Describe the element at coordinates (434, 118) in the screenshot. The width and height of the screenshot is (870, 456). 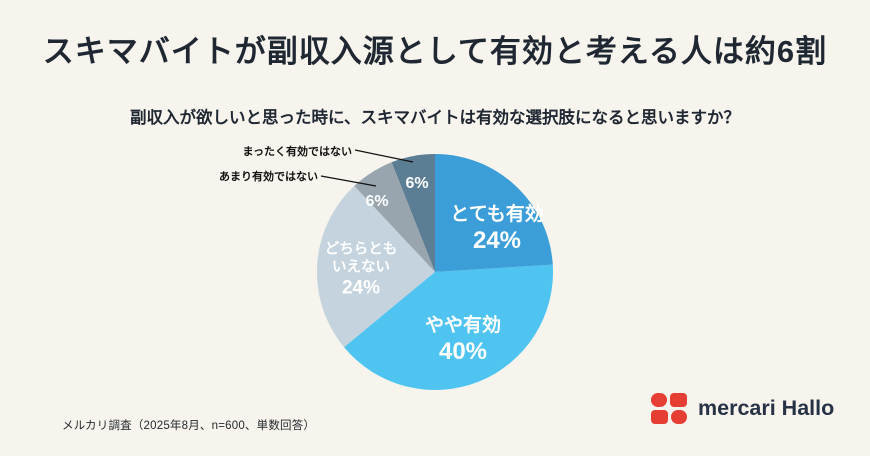
I see `survey-question: 副収入が欲しいと思った時に、スキマバイトは有効な選択肢になると思いますか？` at that location.